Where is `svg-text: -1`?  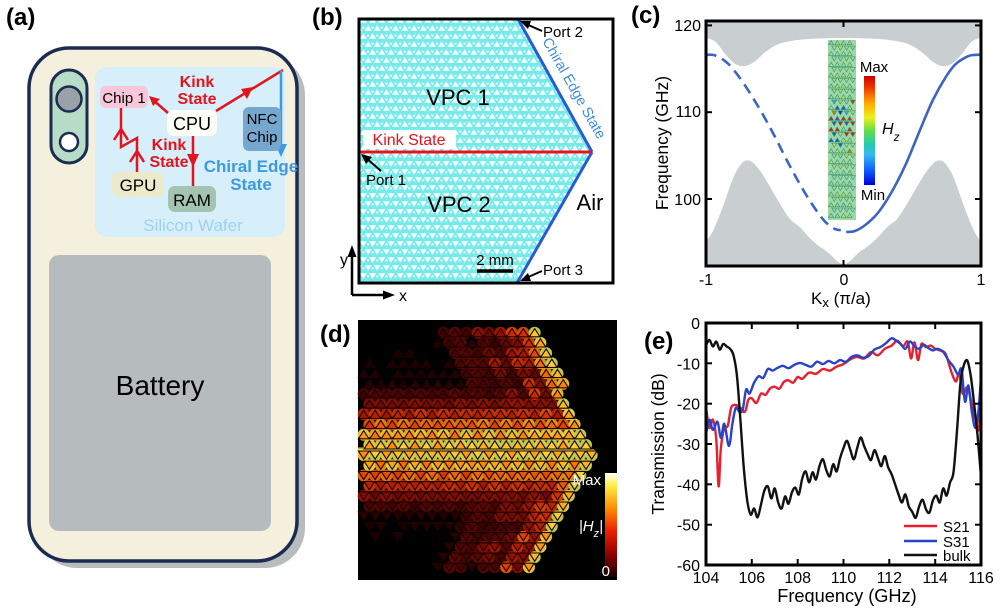
svg-text: -1 is located at coordinates (706, 280).